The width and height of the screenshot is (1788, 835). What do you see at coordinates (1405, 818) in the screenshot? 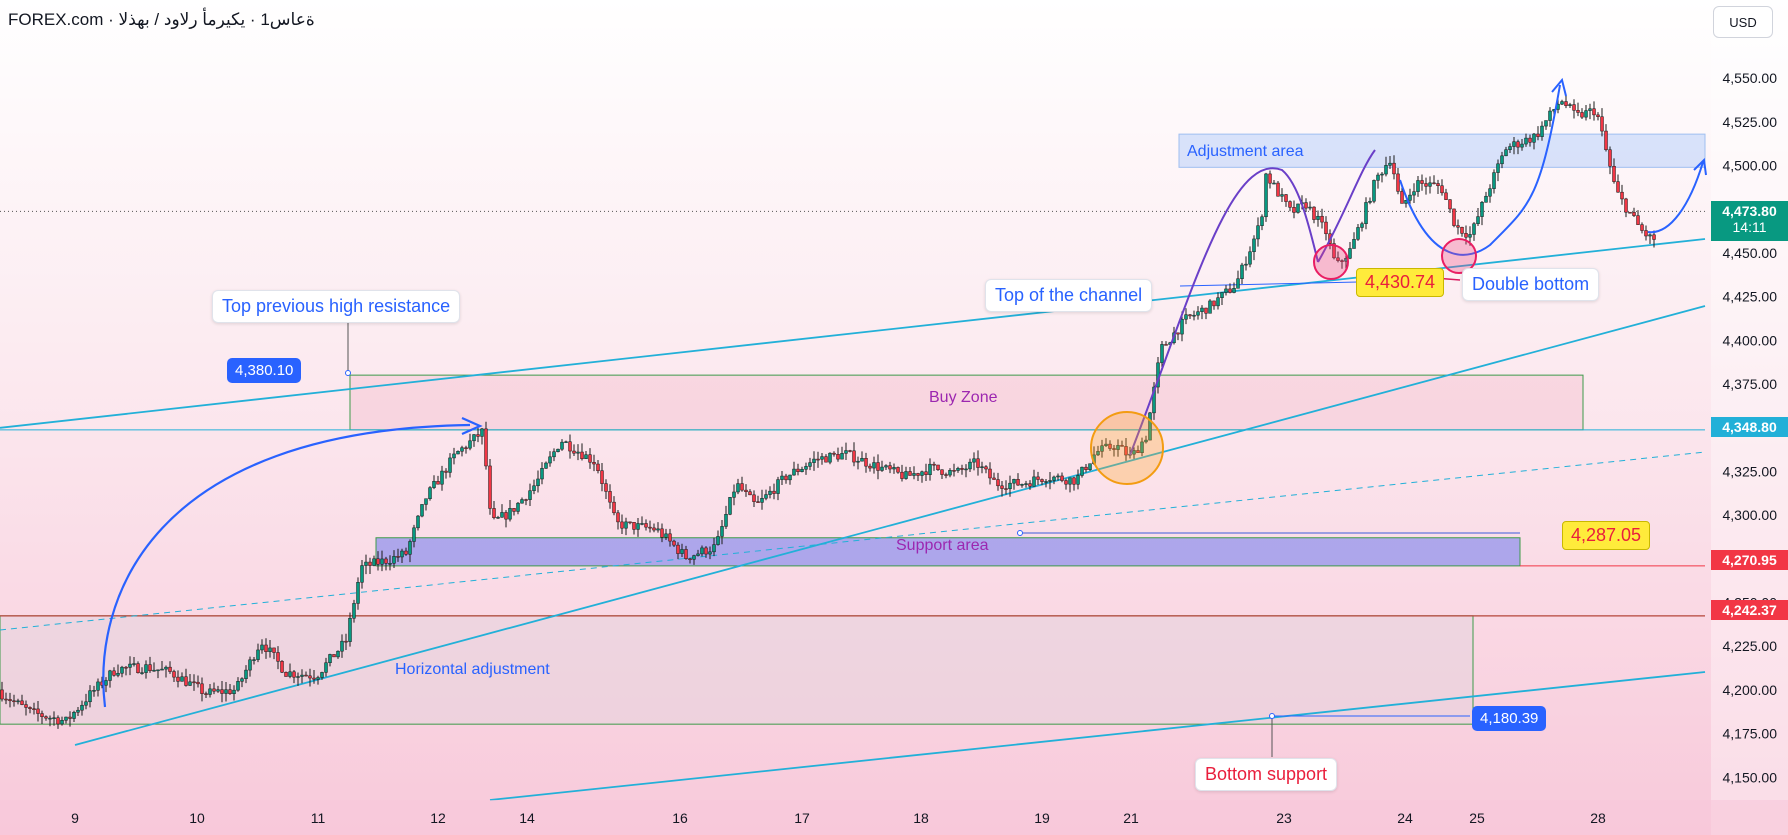
I see `x-tick-label: 24` at bounding box center [1405, 818].